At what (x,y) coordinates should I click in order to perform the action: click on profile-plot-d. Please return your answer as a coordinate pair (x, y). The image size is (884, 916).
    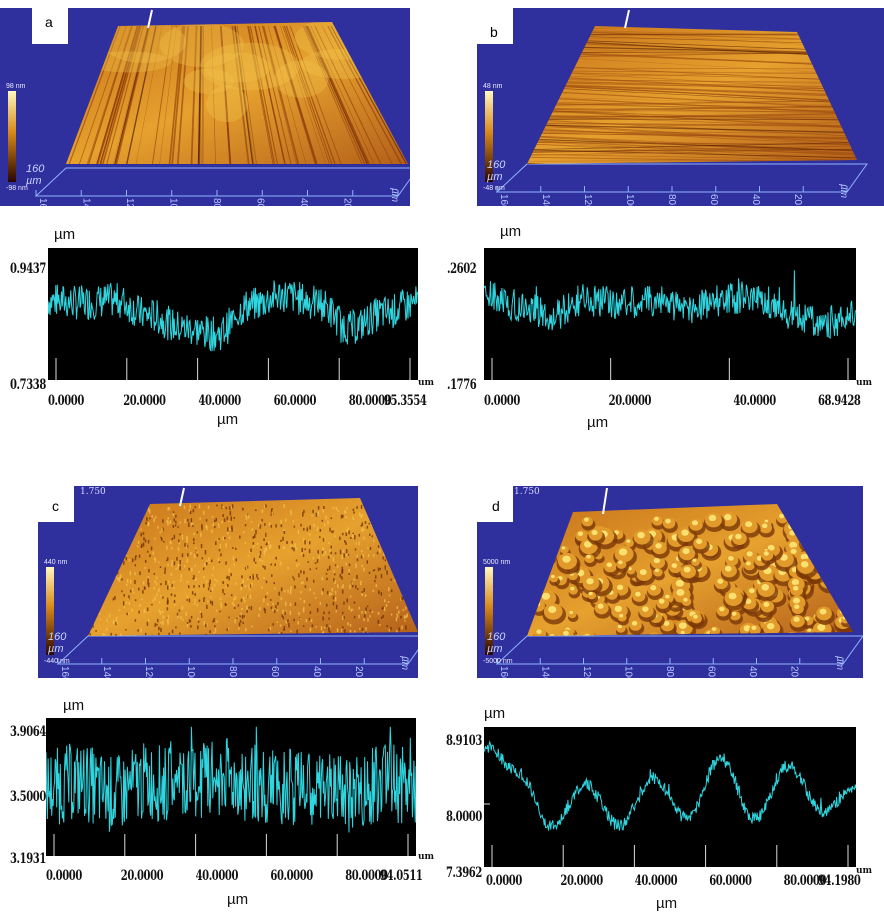
    Looking at the image, I should click on (670, 797).